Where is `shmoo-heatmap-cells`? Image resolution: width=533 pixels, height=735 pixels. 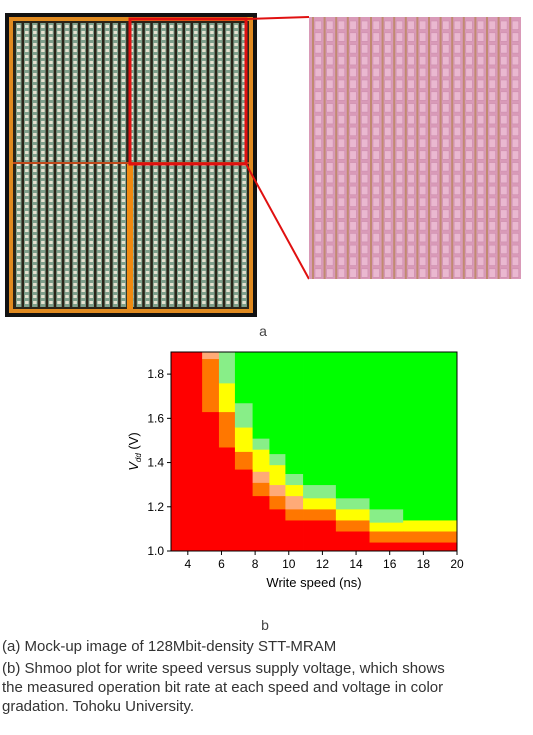 shmoo-heatmap-cells is located at coordinates (314, 452).